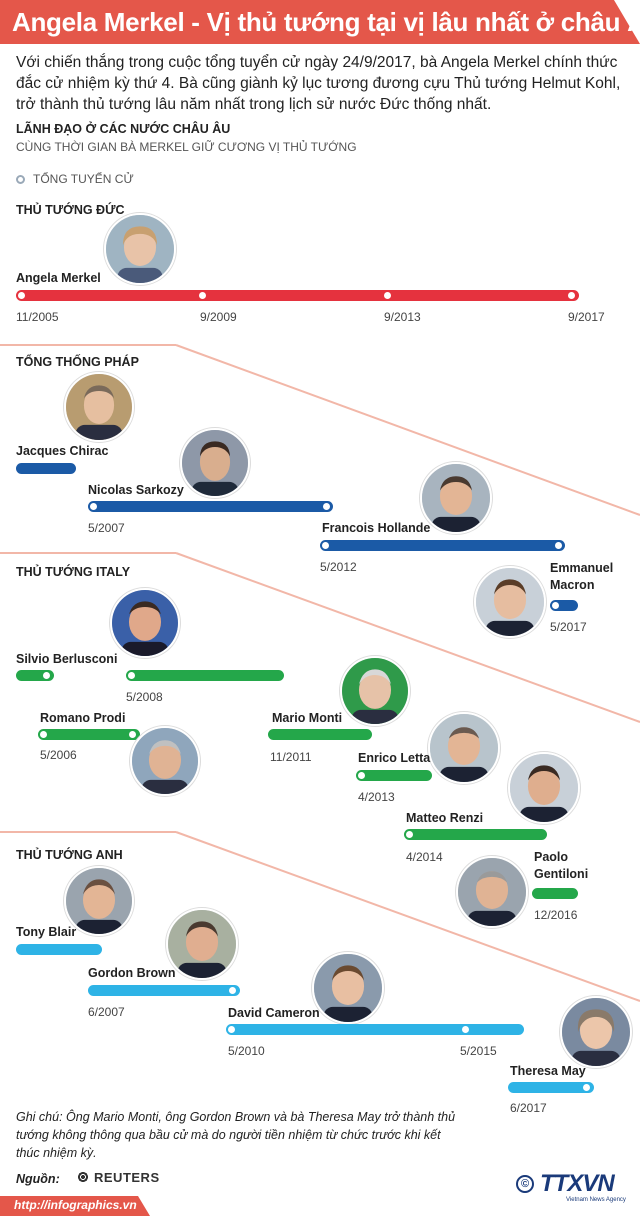 This screenshot has height=1216, width=640. I want to click on blair-portrait-icon, so click(99, 901).